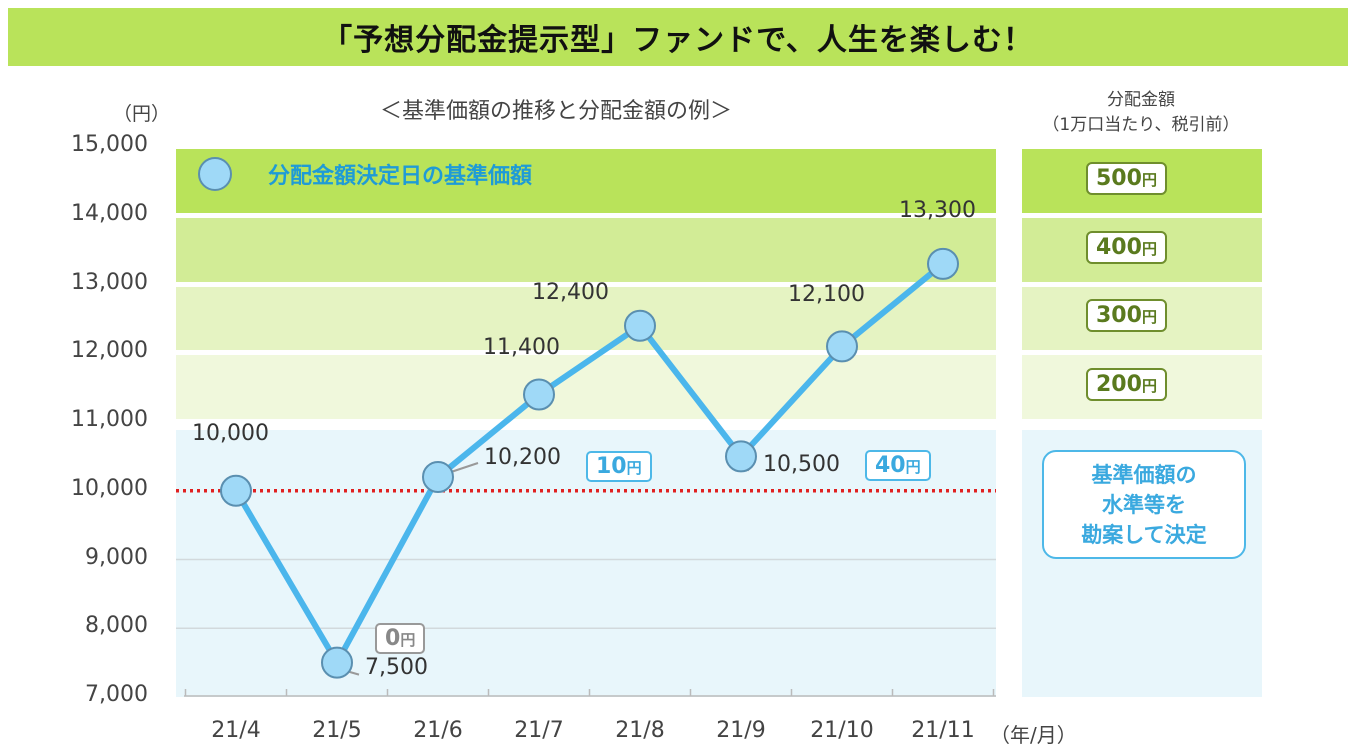 The height and width of the screenshot is (755, 1356). What do you see at coordinates (801, 465) in the screenshot?
I see `data-label: 10,500` at bounding box center [801, 465].